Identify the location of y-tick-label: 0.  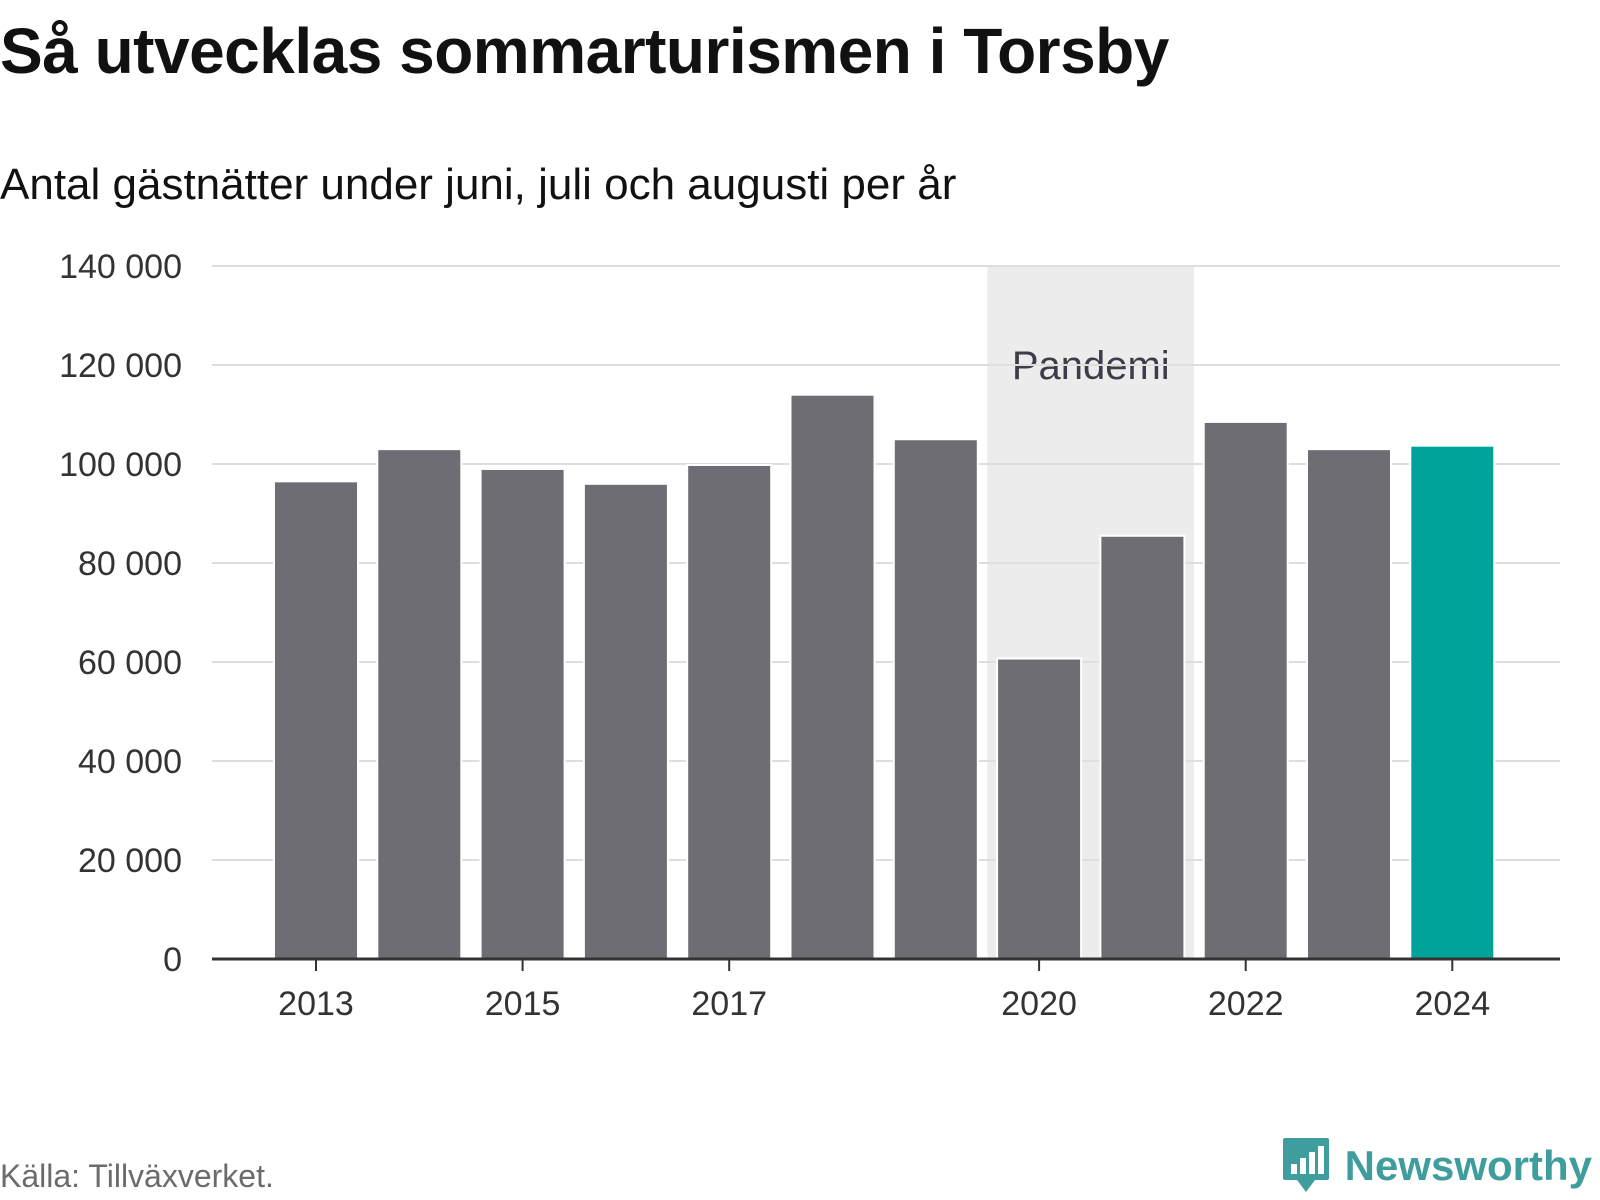
(172, 960).